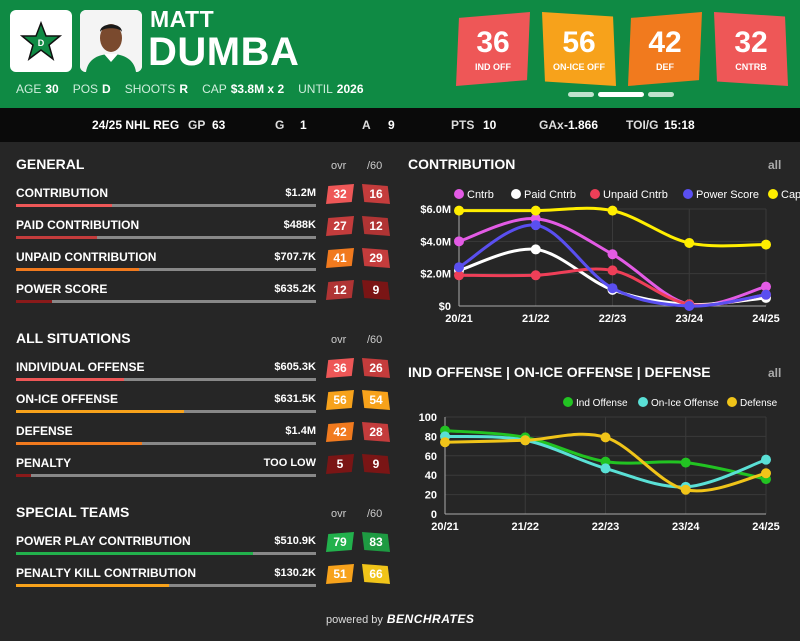  I want to click on a-value: 9, so click(391, 125).